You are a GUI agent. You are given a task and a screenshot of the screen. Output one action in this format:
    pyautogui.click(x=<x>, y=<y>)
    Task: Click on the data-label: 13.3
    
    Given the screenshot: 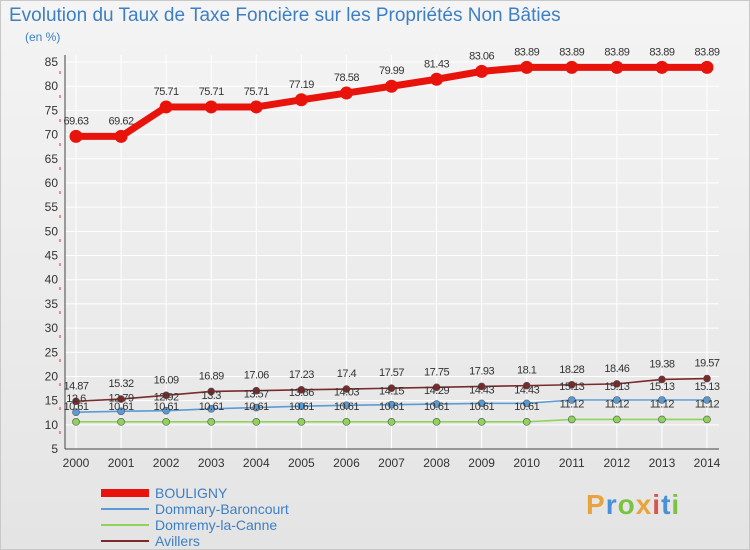 What is the action you would take?
    pyautogui.click(x=212, y=396)
    